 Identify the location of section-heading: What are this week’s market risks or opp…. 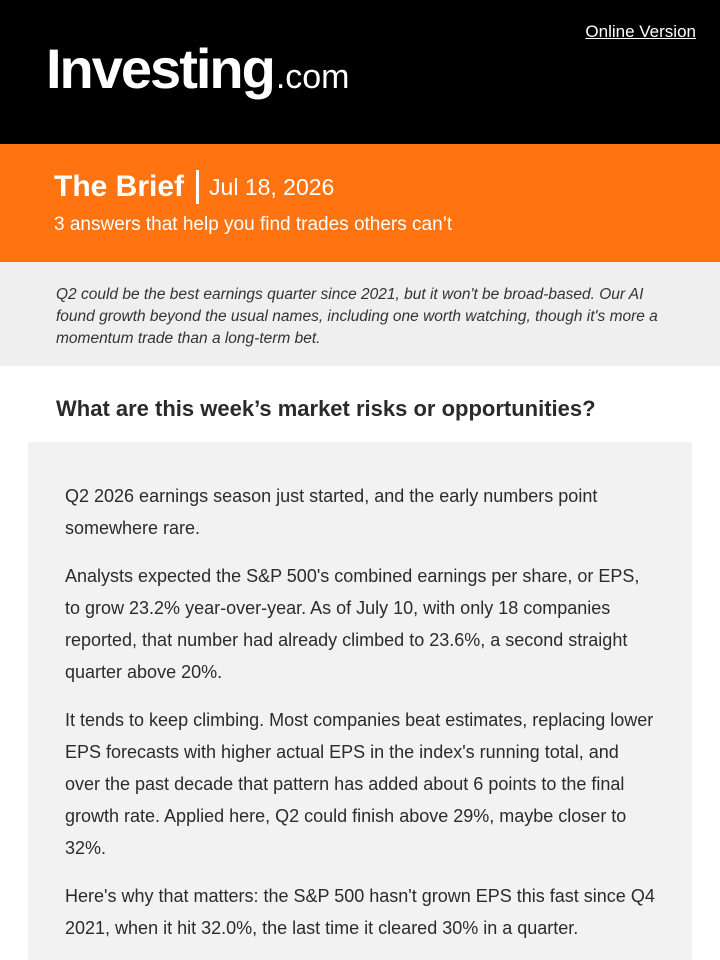
(326, 408).